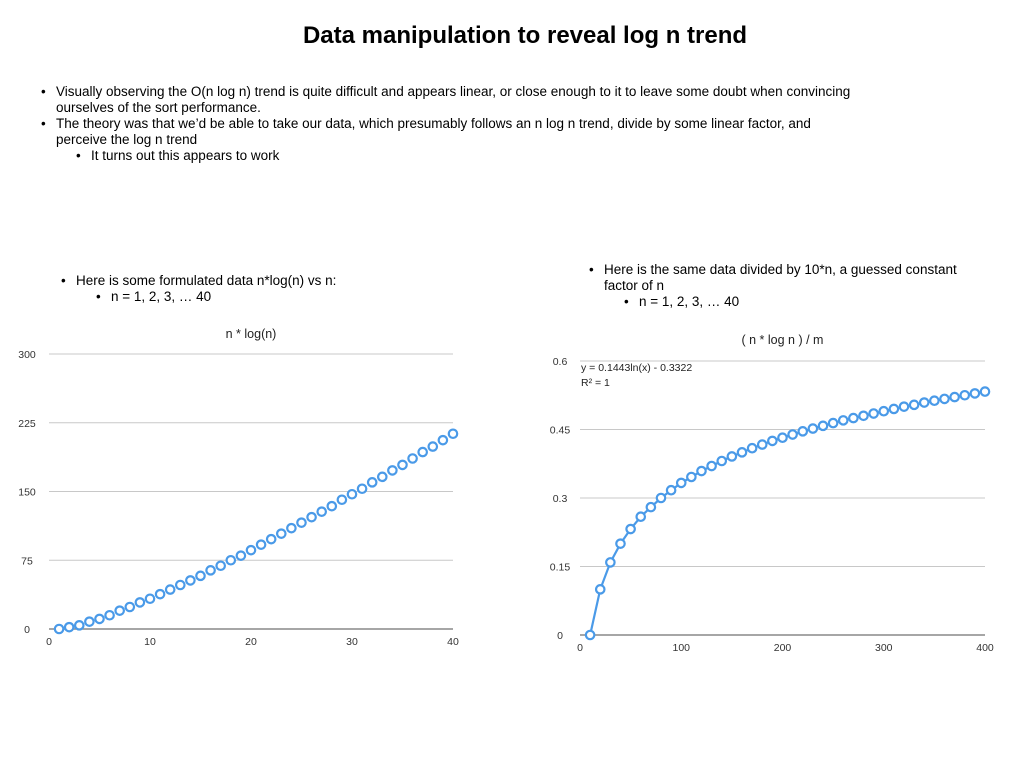  What do you see at coordinates (783, 340) in the screenshot?
I see `chart-title: ( n * log n ) / m` at bounding box center [783, 340].